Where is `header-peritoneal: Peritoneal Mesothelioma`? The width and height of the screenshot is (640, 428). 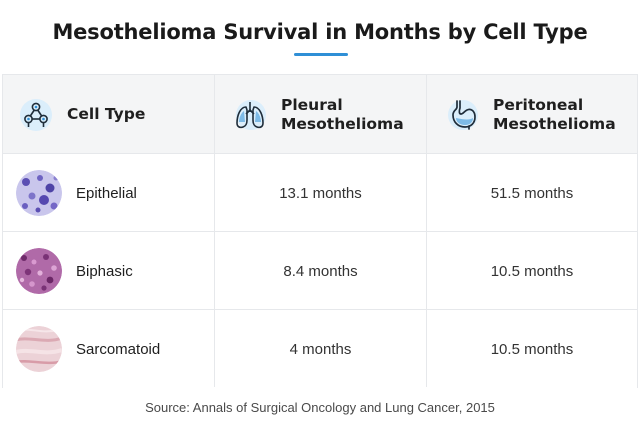
header-peritoneal: Peritoneal Mesothelioma is located at coordinates (540, 114).